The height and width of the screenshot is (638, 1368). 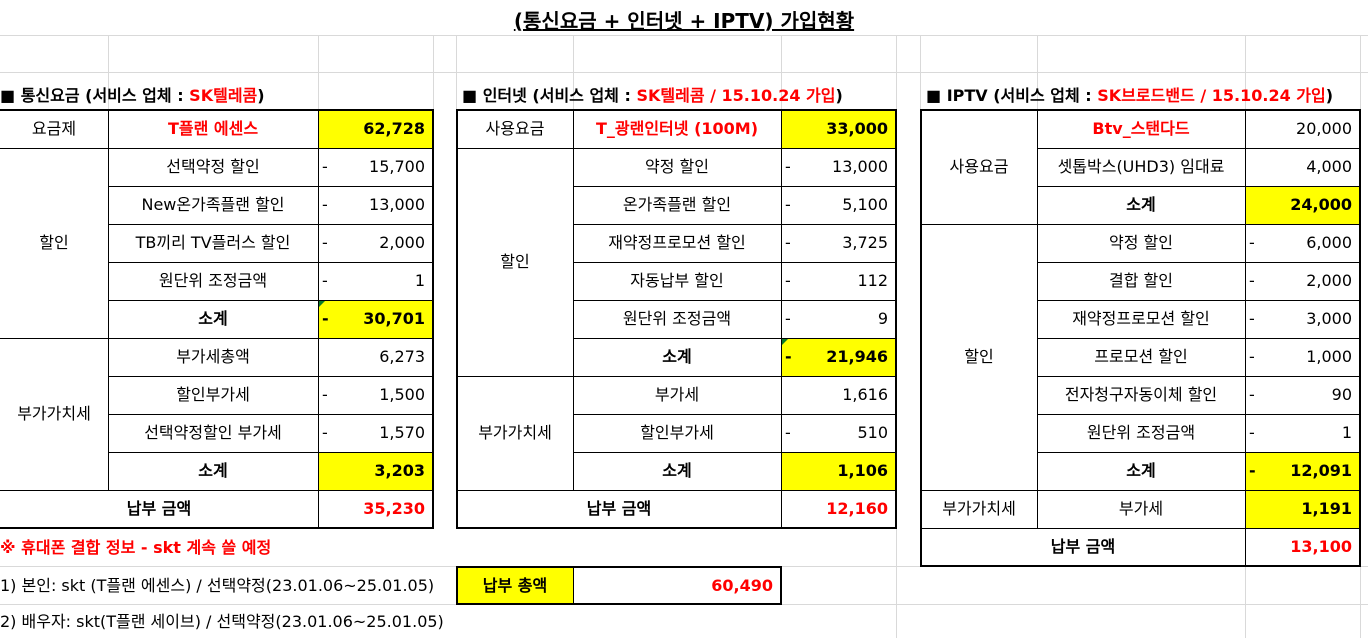 What do you see at coordinates (1329, 280) in the screenshot?
I see `iptv-discount-amount: 2,000` at bounding box center [1329, 280].